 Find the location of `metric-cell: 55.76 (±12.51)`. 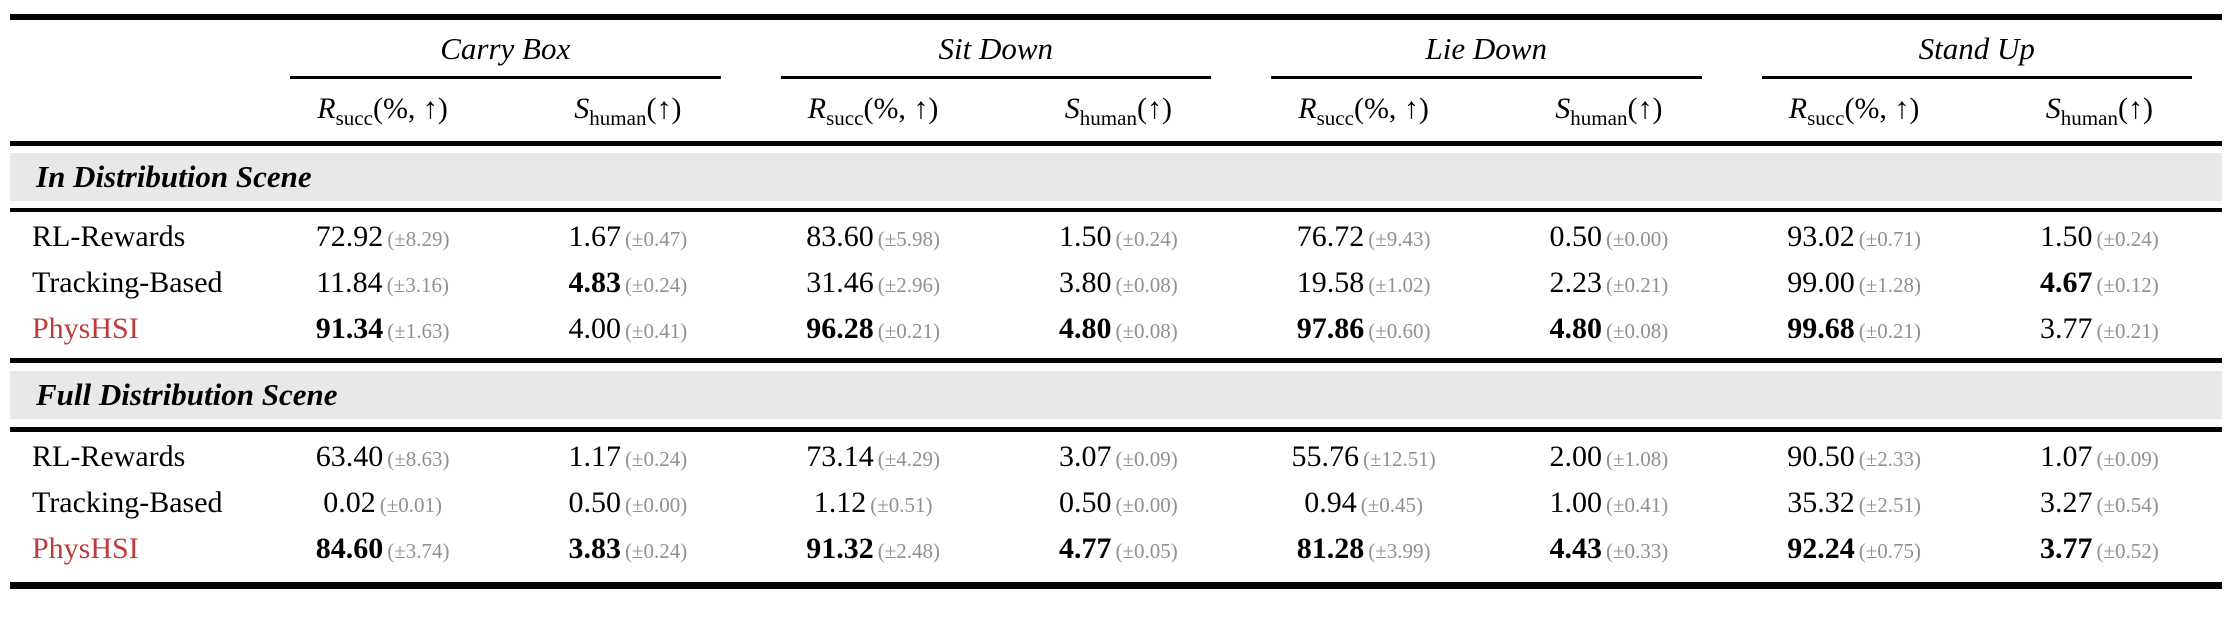

metric-cell: 55.76 (±12.51) is located at coordinates (1363, 457).